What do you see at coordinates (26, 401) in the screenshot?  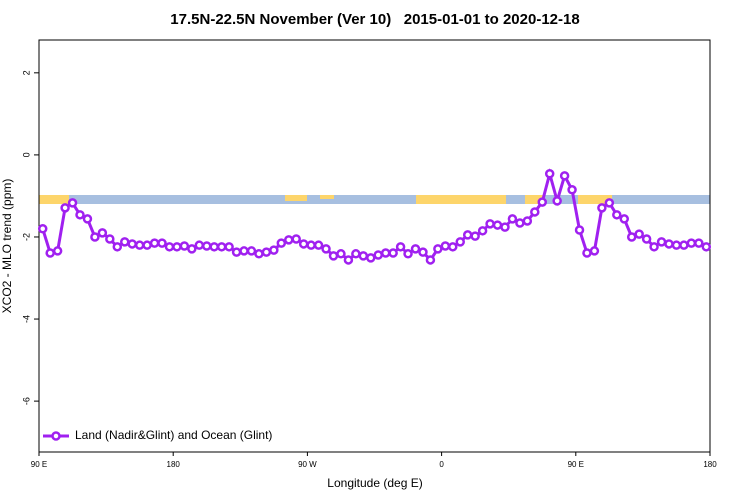 I see `y-tick-label: -6` at bounding box center [26, 401].